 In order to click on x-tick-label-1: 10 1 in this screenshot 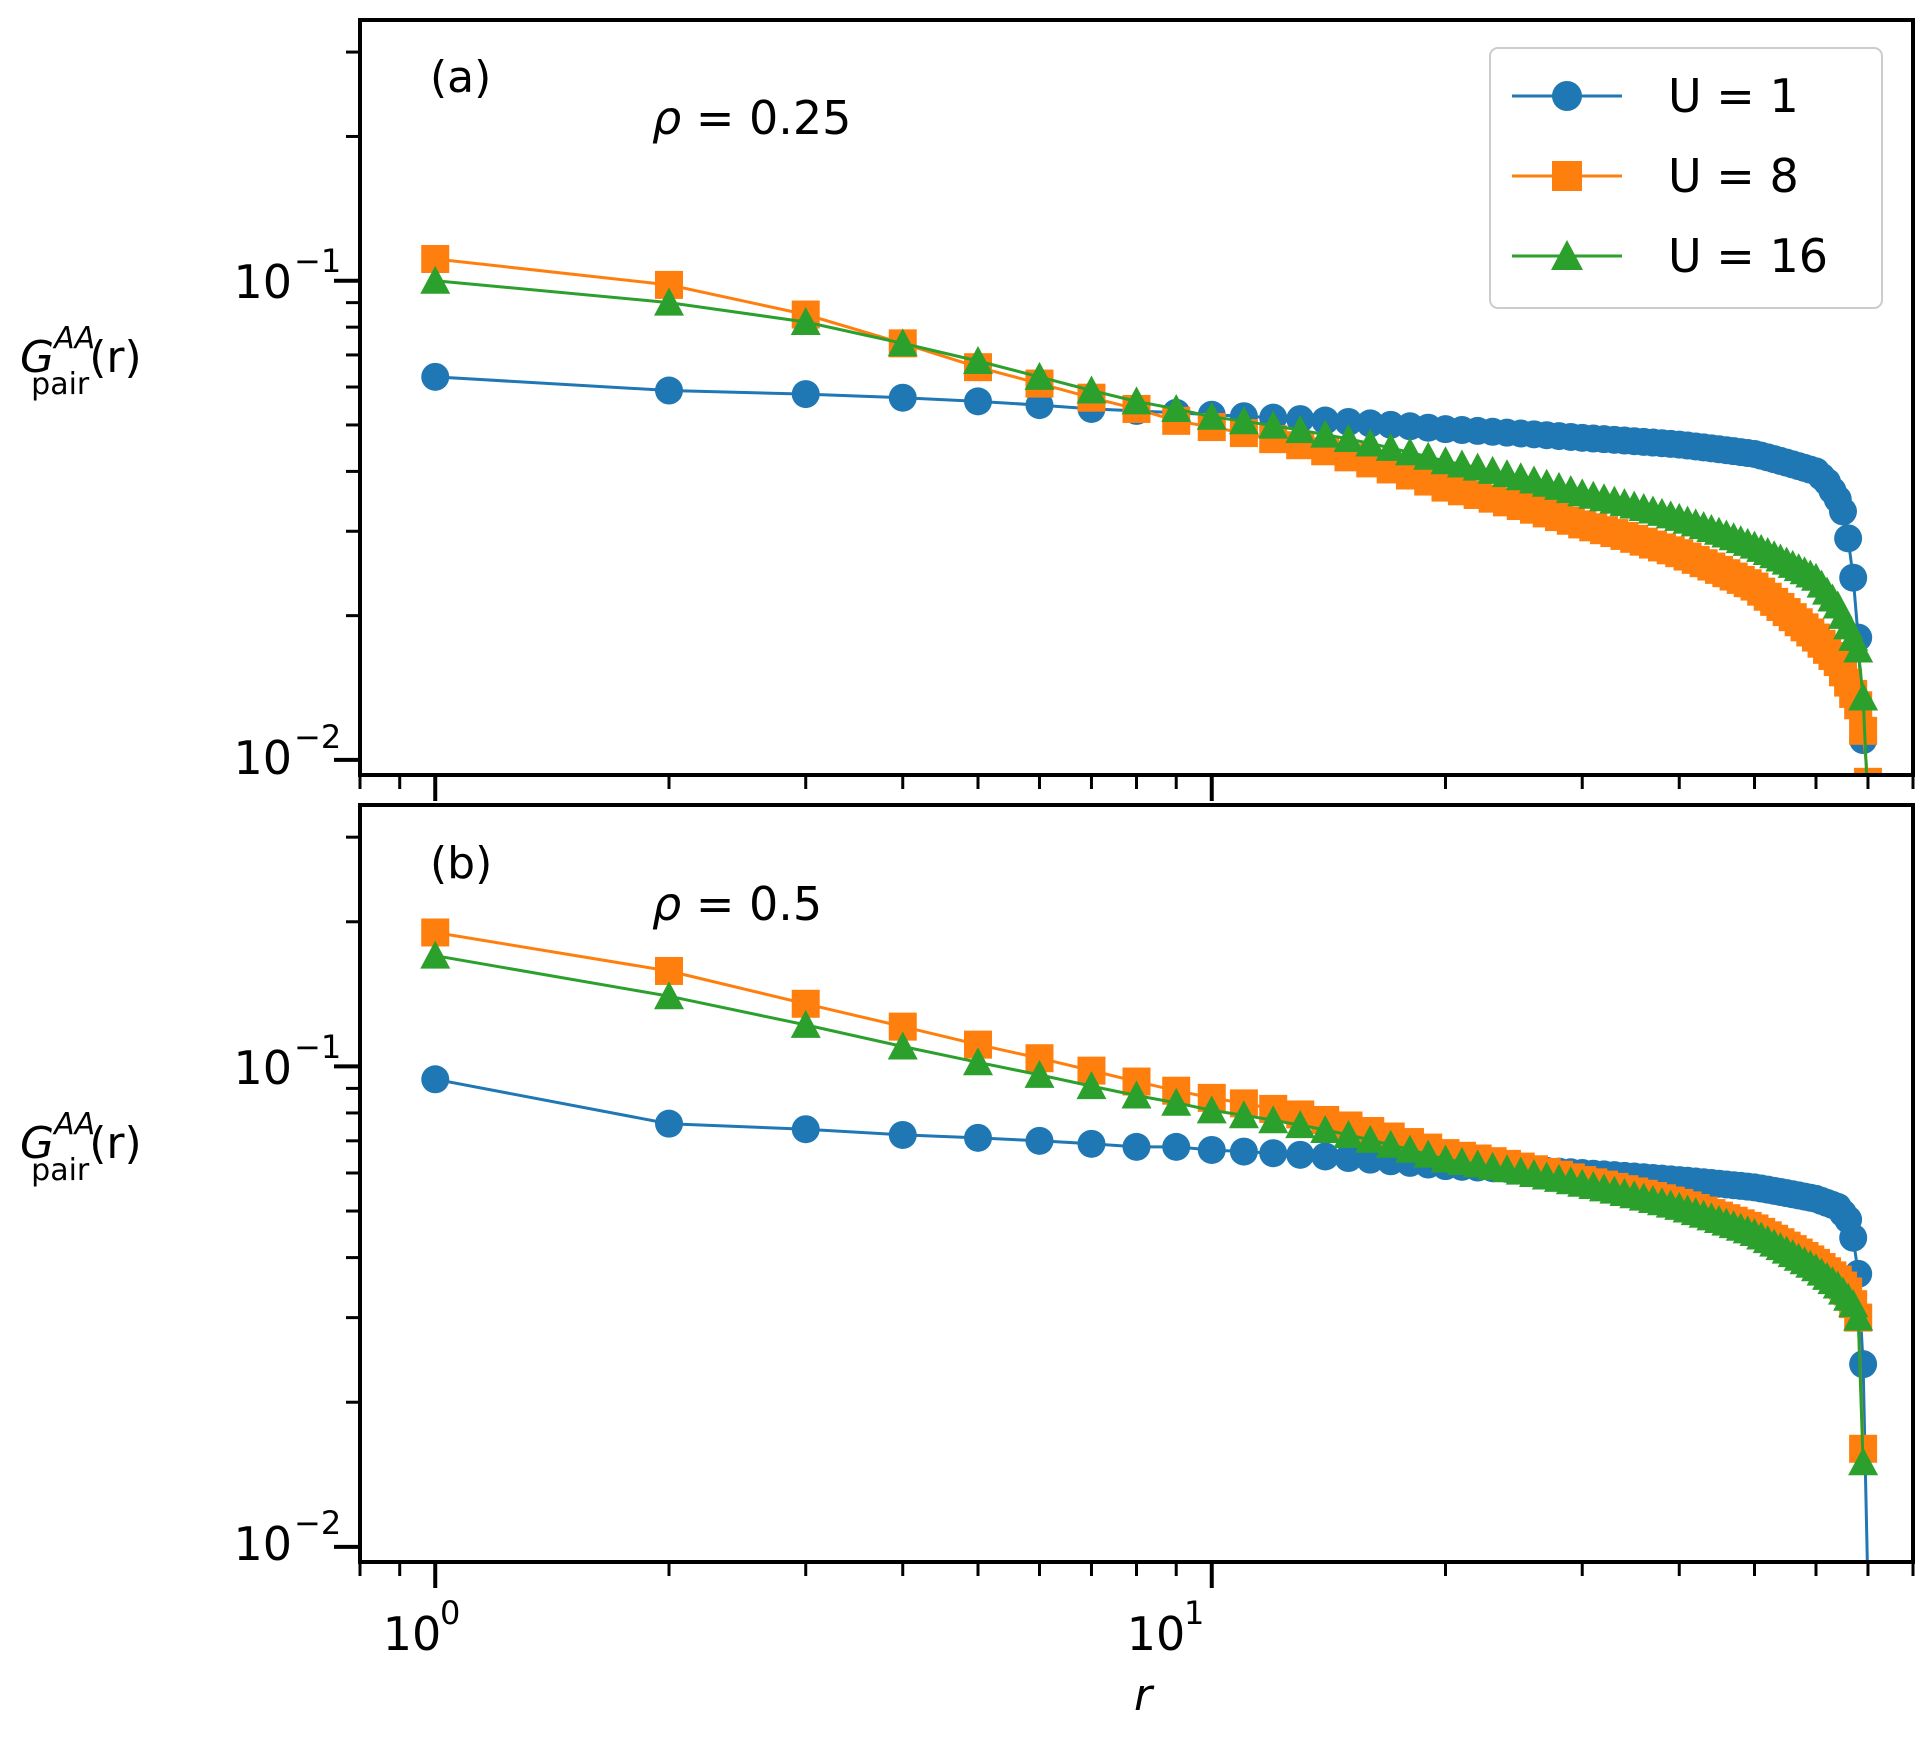, I will do `click(1166, 1627)`.